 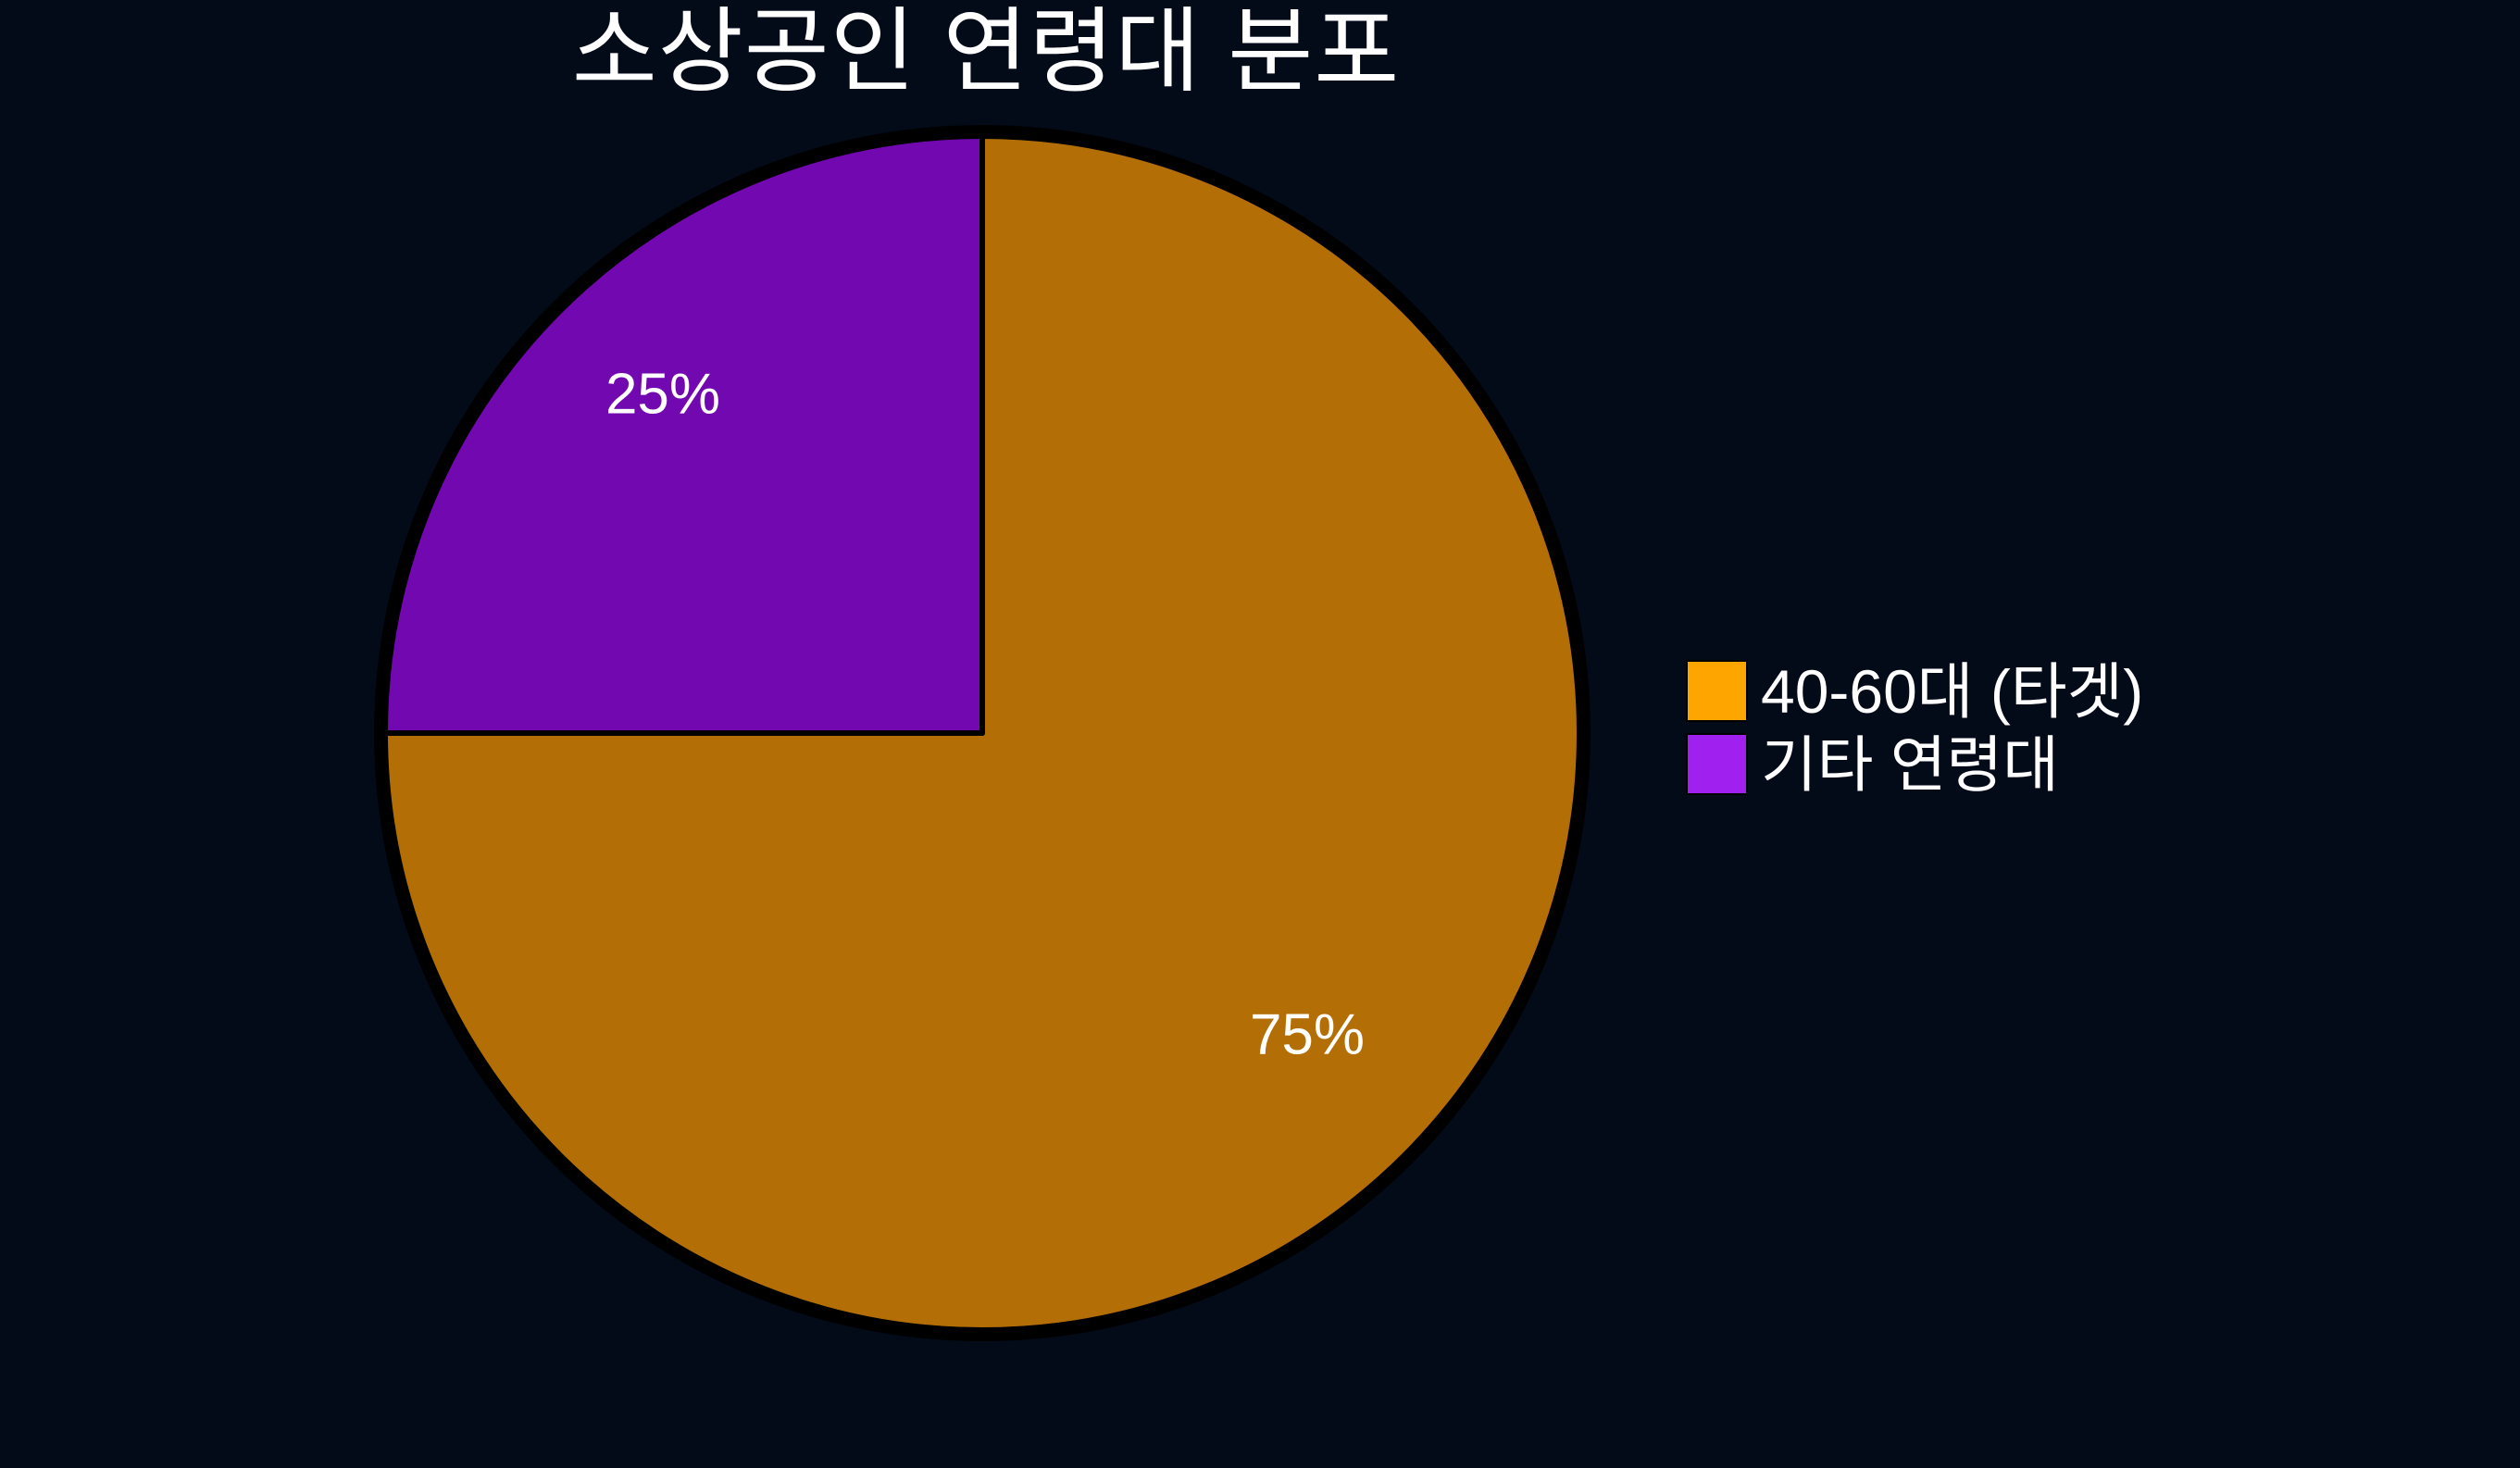 What do you see at coordinates (1717, 764) in the screenshot?
I see `legend-swatch-purple` at bounding box center [1717, 764].